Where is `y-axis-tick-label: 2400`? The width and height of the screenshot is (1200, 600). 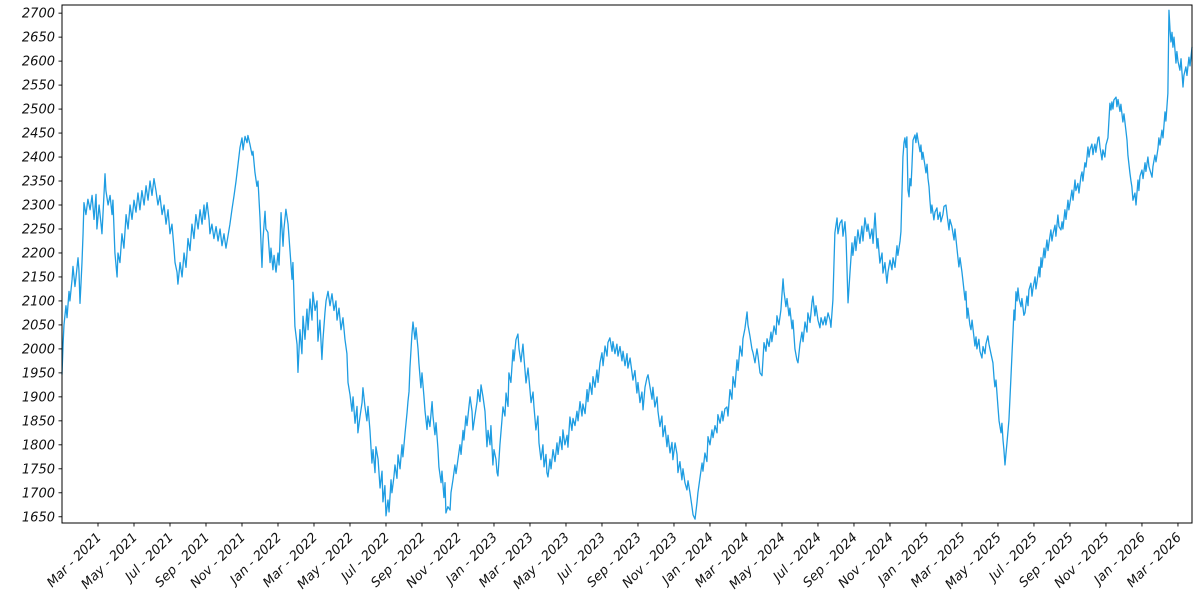 y-axis-tick-label: 2400 is located at coordinates (38, 158).